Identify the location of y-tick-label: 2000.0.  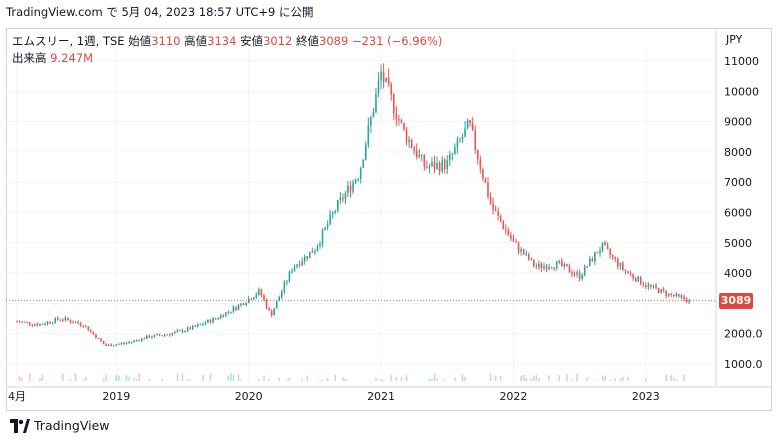
(743, 334).